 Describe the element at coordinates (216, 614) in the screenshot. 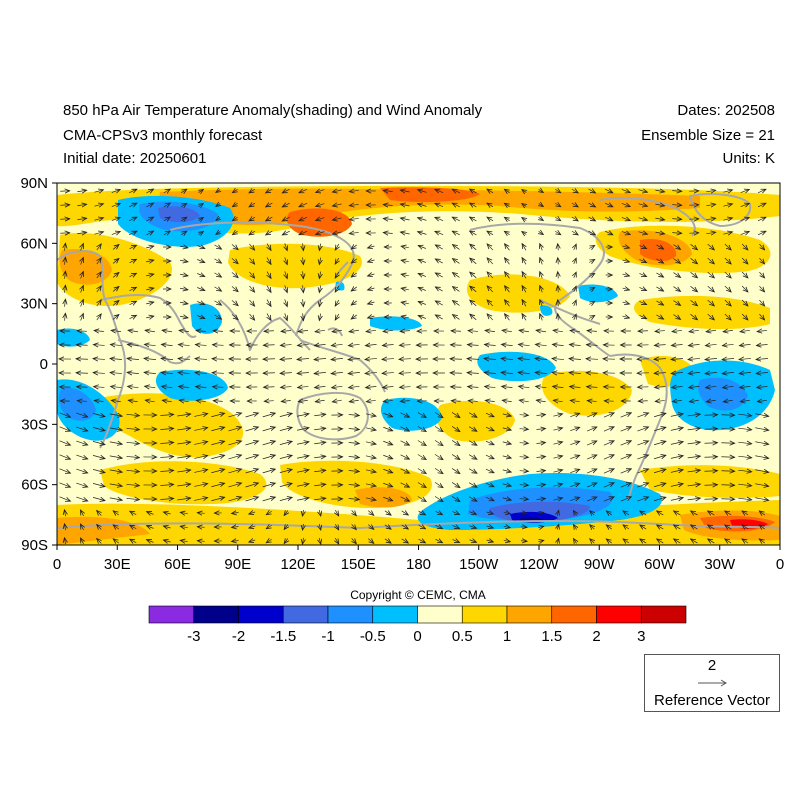

I see `colorbar-swatch` at that location.